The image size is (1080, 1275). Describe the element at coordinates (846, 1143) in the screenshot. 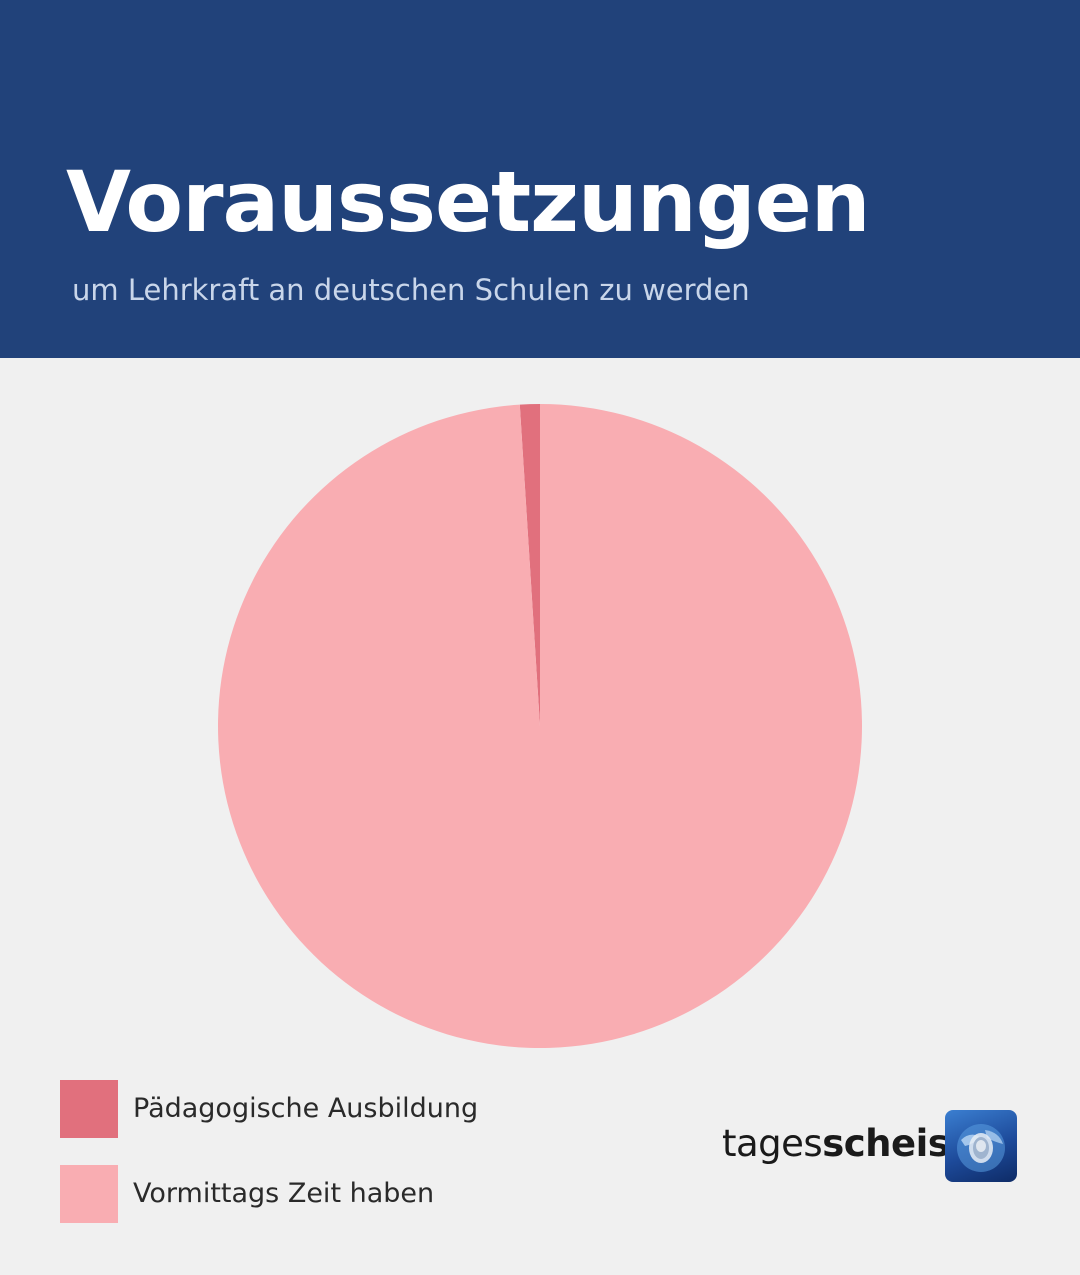

I see `logo-text: tagesscheiss` at that location.